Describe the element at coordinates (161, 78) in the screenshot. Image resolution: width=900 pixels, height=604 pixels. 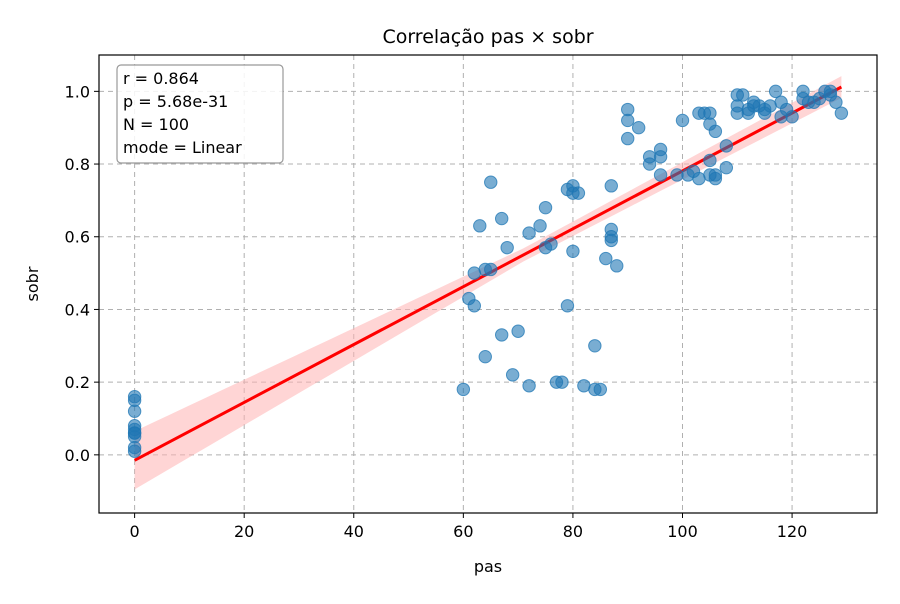
I see `stats-r: r = 0.864` at that location.